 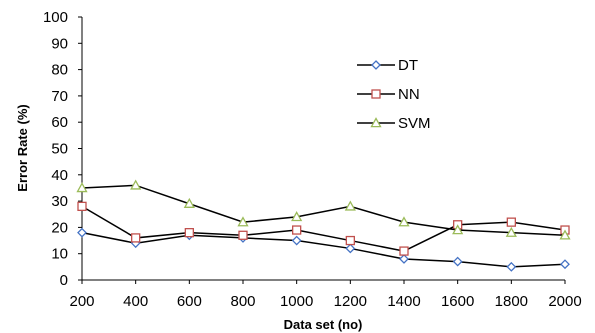 I want to click on series-line-svm, so click(x=323, y=210).